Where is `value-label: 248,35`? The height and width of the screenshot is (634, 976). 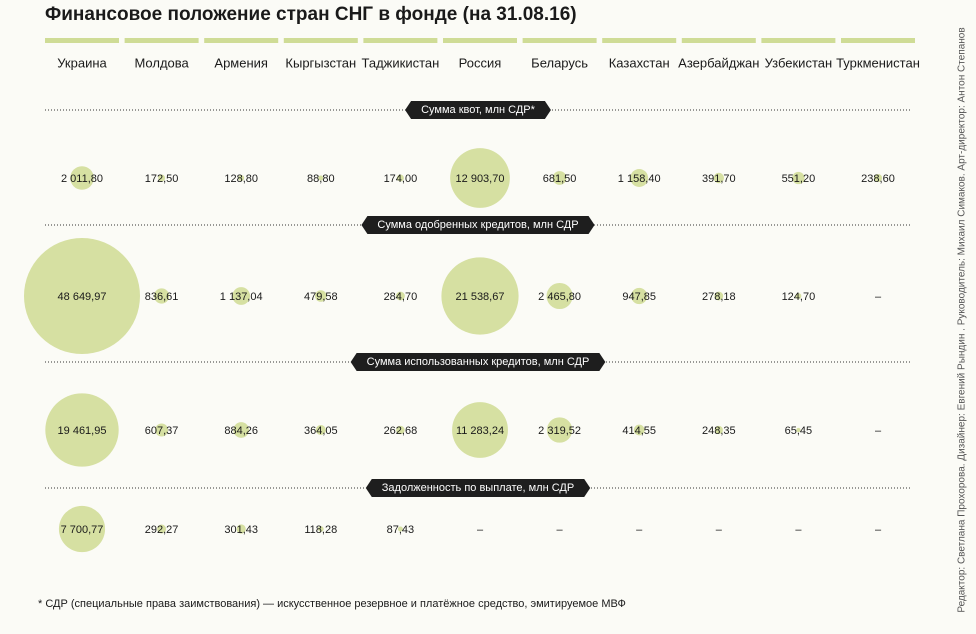 value-label: 248,35 is located at coordinates (719, 431).